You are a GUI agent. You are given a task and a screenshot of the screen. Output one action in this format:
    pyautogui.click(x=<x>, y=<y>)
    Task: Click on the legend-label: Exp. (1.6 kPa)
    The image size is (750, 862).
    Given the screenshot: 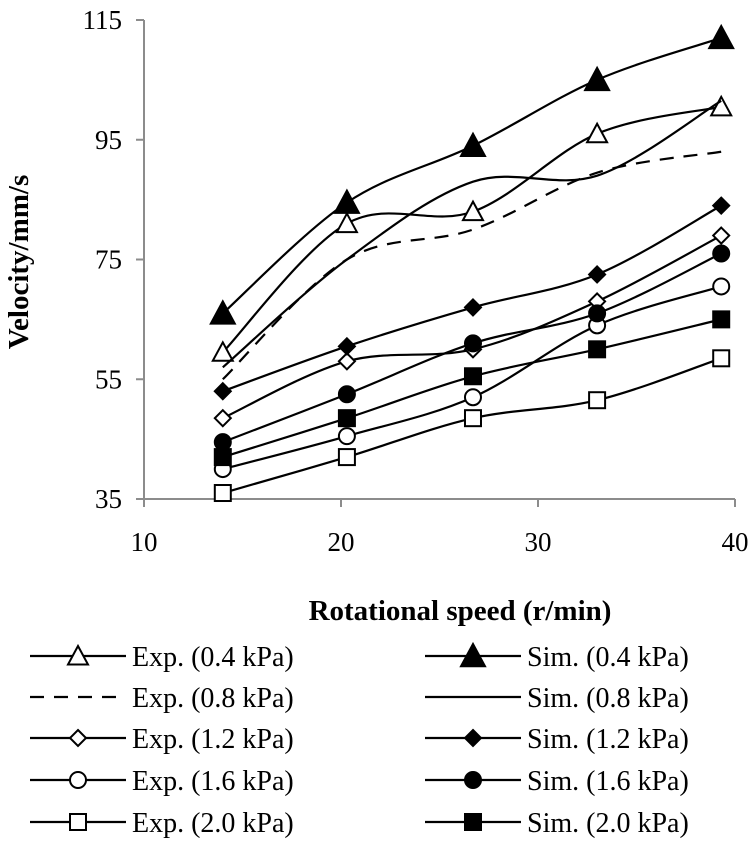 What is the action you would take?
    pyautogui.click(x=213, y=781)
    